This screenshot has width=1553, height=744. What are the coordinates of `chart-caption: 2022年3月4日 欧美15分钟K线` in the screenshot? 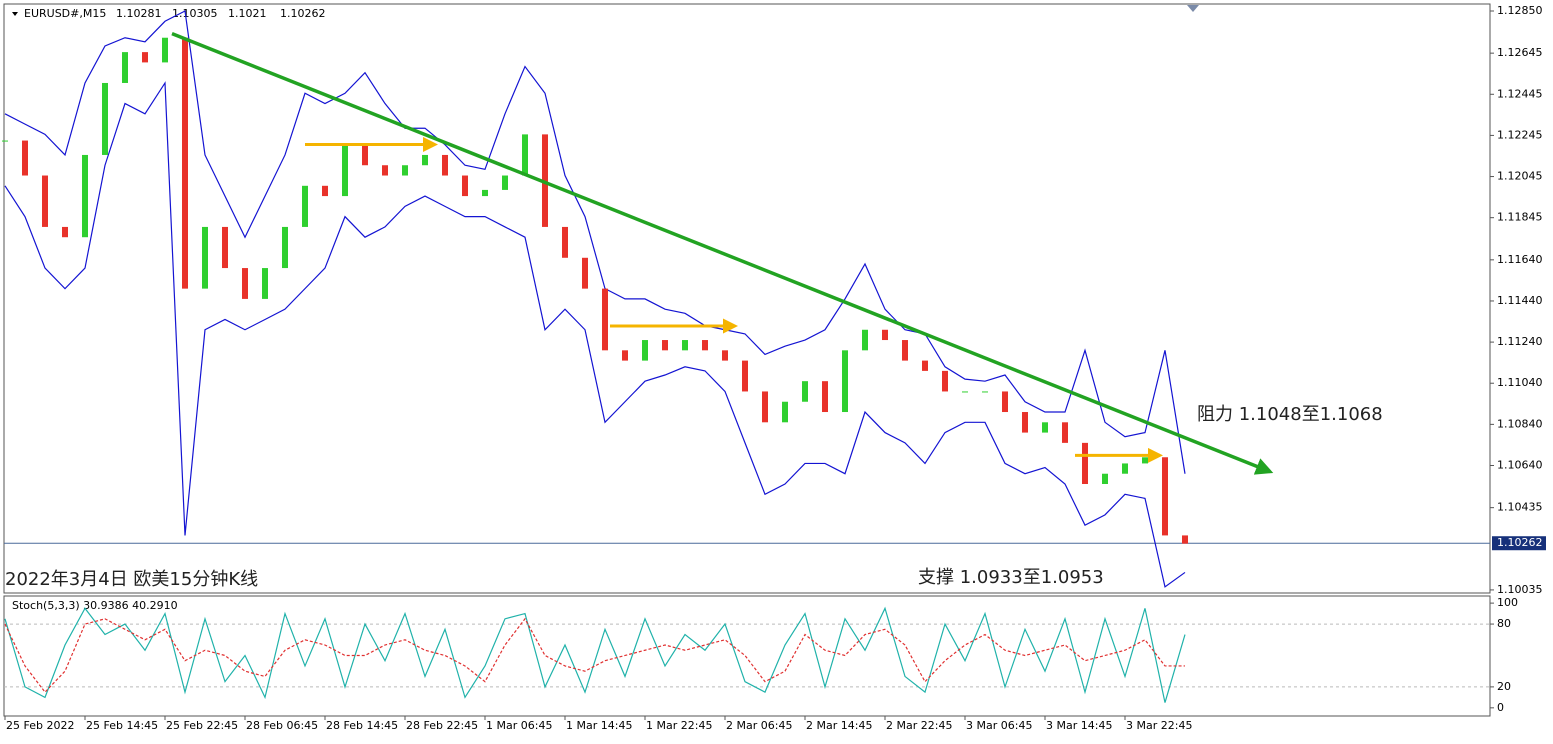 It's located at (131, 579).